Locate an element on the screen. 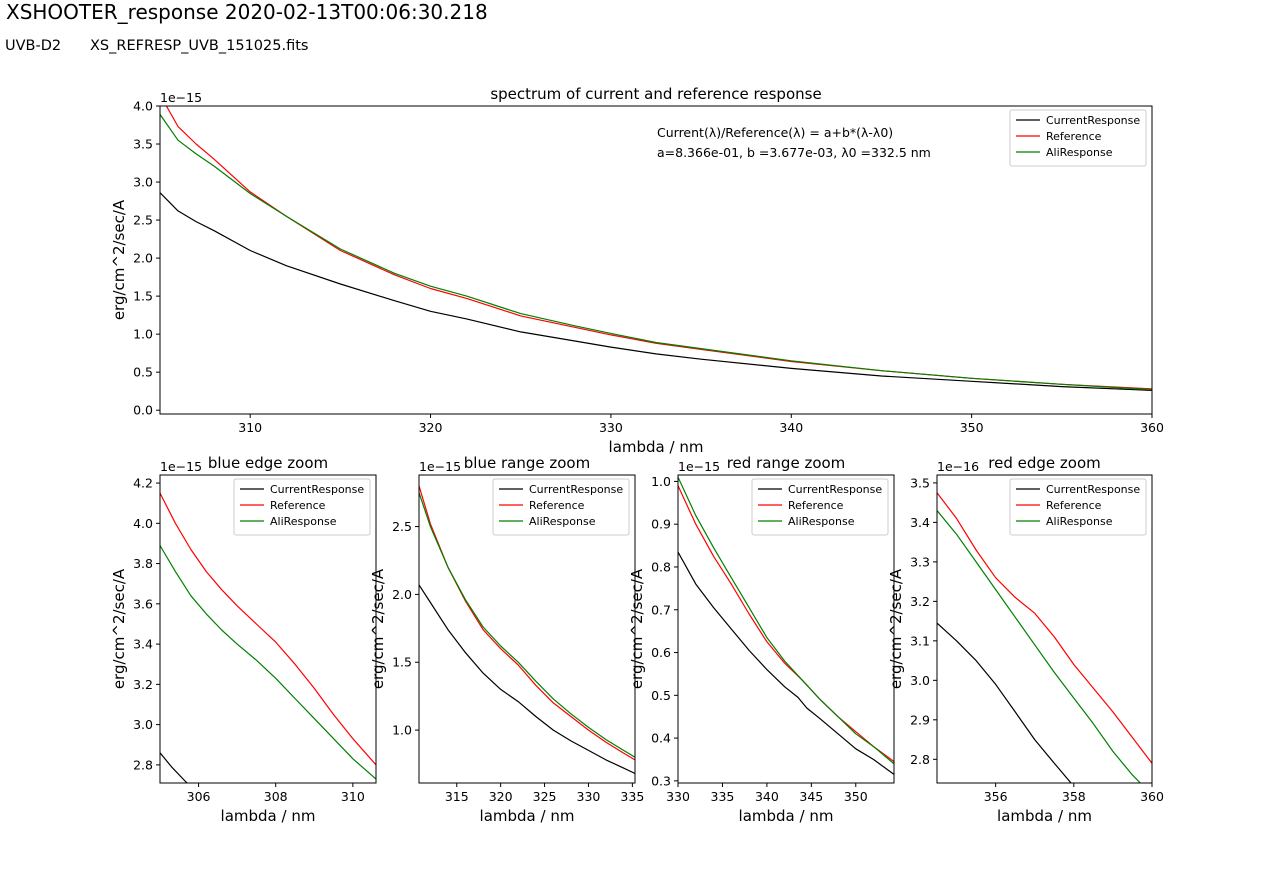  legend-label-aliresponse-main: AliResponse is located at coordinates (1079, 152).